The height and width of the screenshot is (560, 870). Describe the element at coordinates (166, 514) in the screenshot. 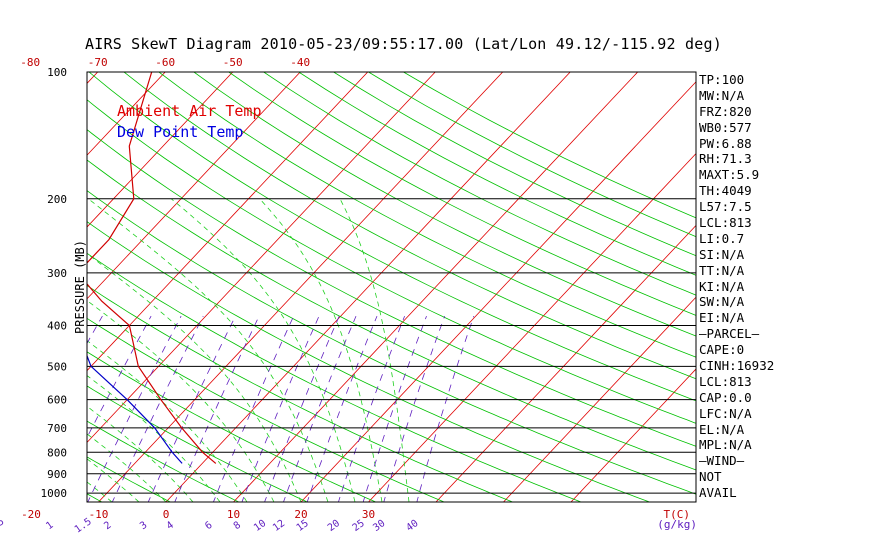

I see `bottom-temperature-tick: 0` at that location.